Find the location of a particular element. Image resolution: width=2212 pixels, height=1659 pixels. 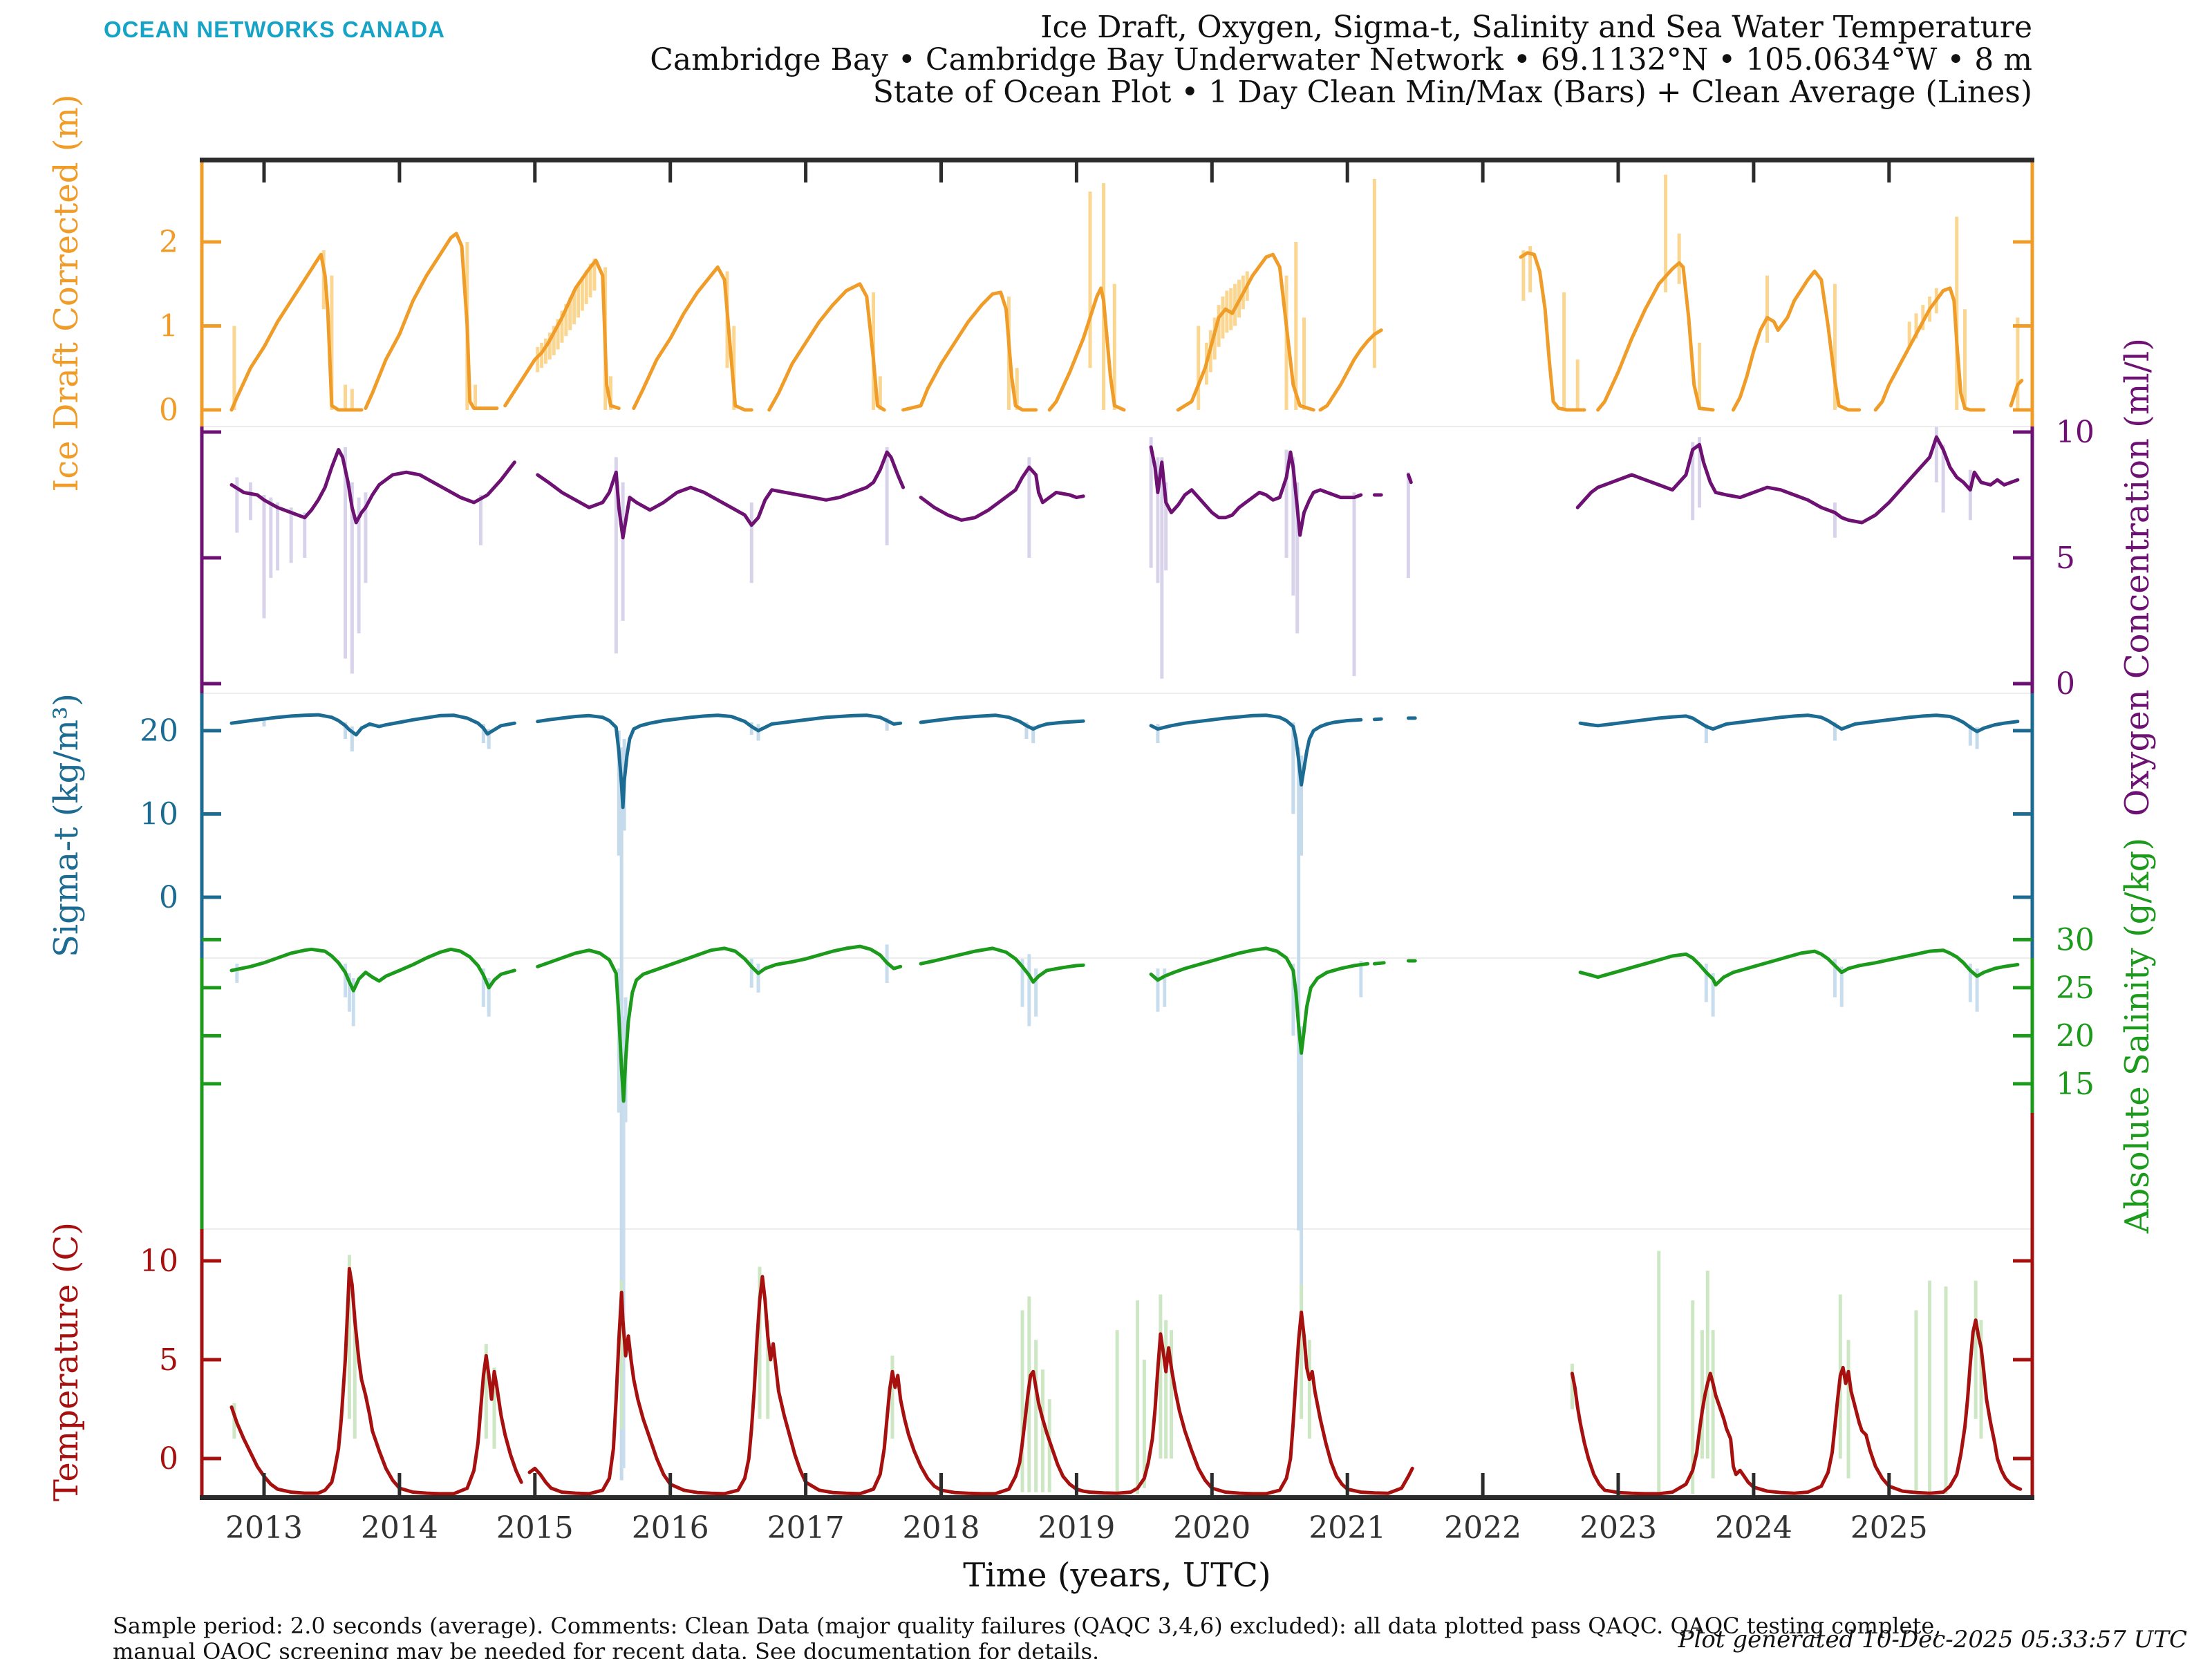

temperature-tick-label: 10 is located at coordinates (159, 1261).